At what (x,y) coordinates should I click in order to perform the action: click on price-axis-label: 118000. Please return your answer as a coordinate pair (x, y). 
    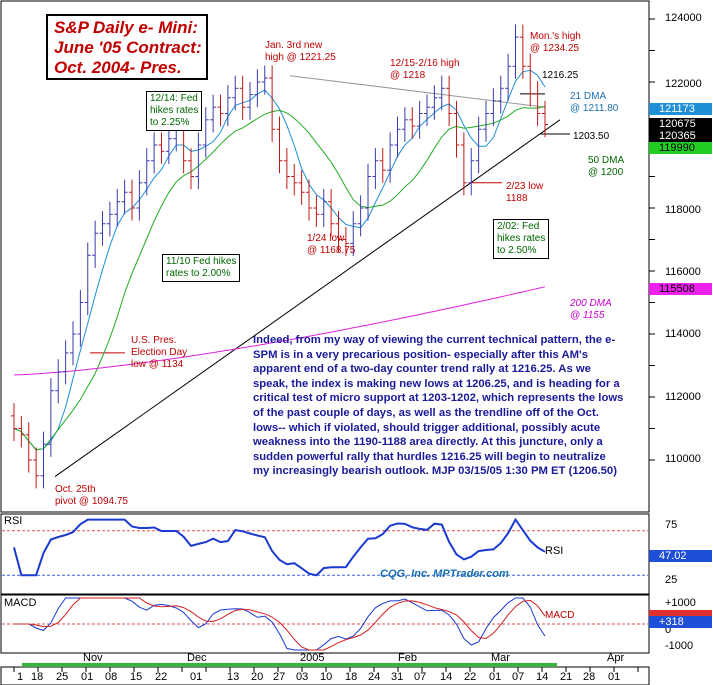
    Looking at the image, I should click on (683, 210).